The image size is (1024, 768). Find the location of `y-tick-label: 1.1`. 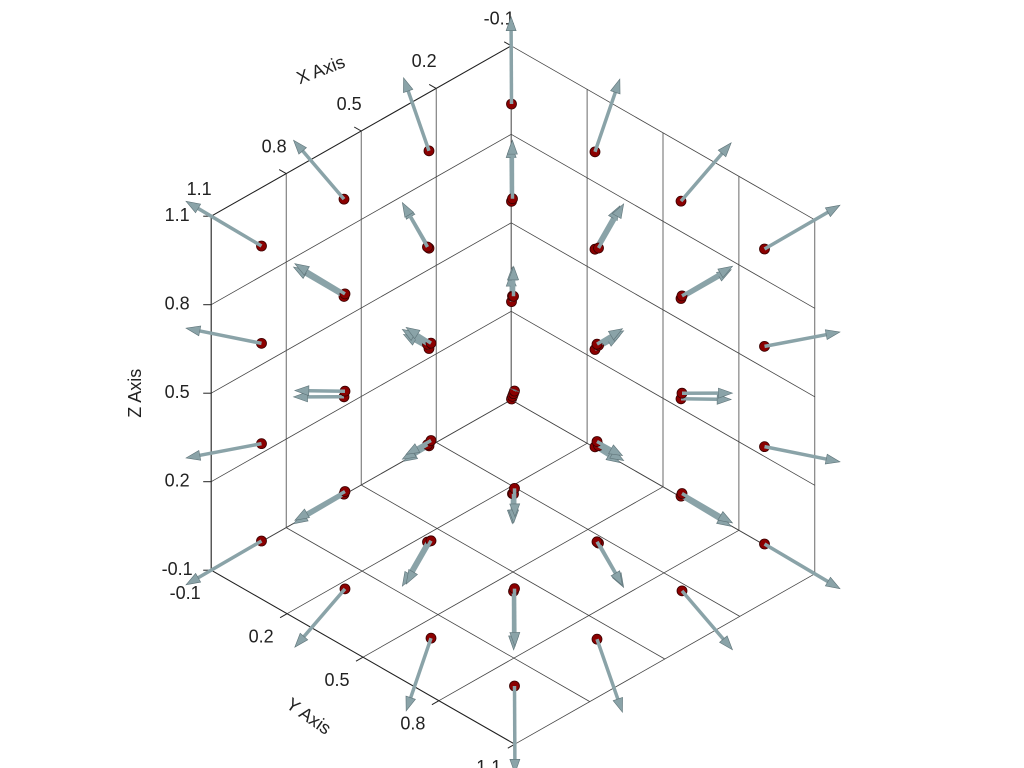

y-tick-label: 1.1 is located at coordinates (488, 762).